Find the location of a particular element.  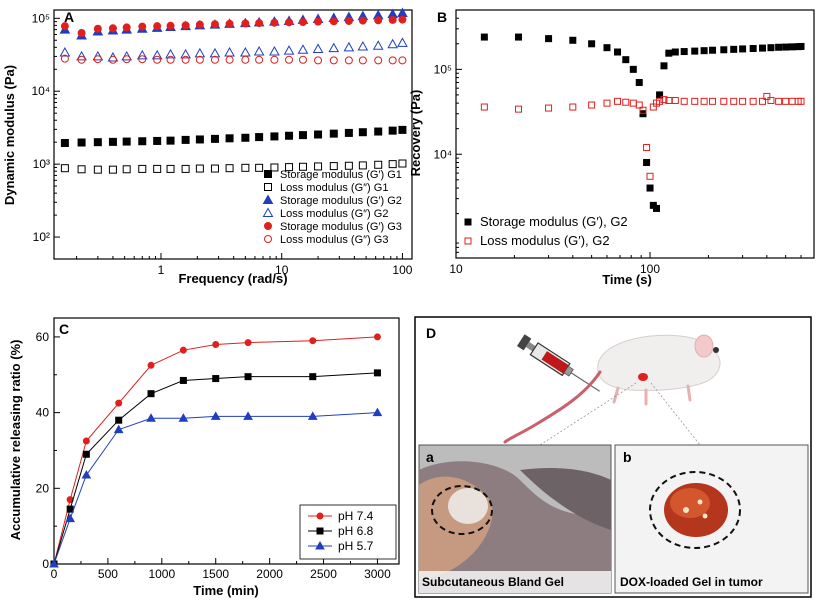

panel-c-xtick-label: 2500 is located at coordinates (323, 574).